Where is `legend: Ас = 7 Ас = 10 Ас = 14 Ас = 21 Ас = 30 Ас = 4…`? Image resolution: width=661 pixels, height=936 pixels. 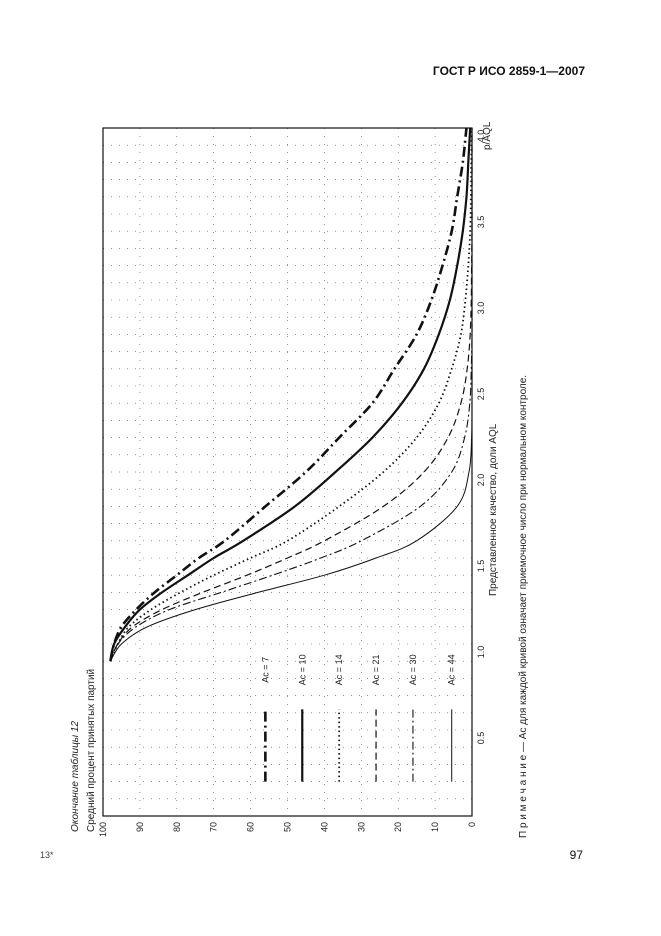 legend: Ас = 7 Ас = 10 Ас = 14 Ас = 21 Ас = 30 Ас = 4… is located at coordinates (358, 718).